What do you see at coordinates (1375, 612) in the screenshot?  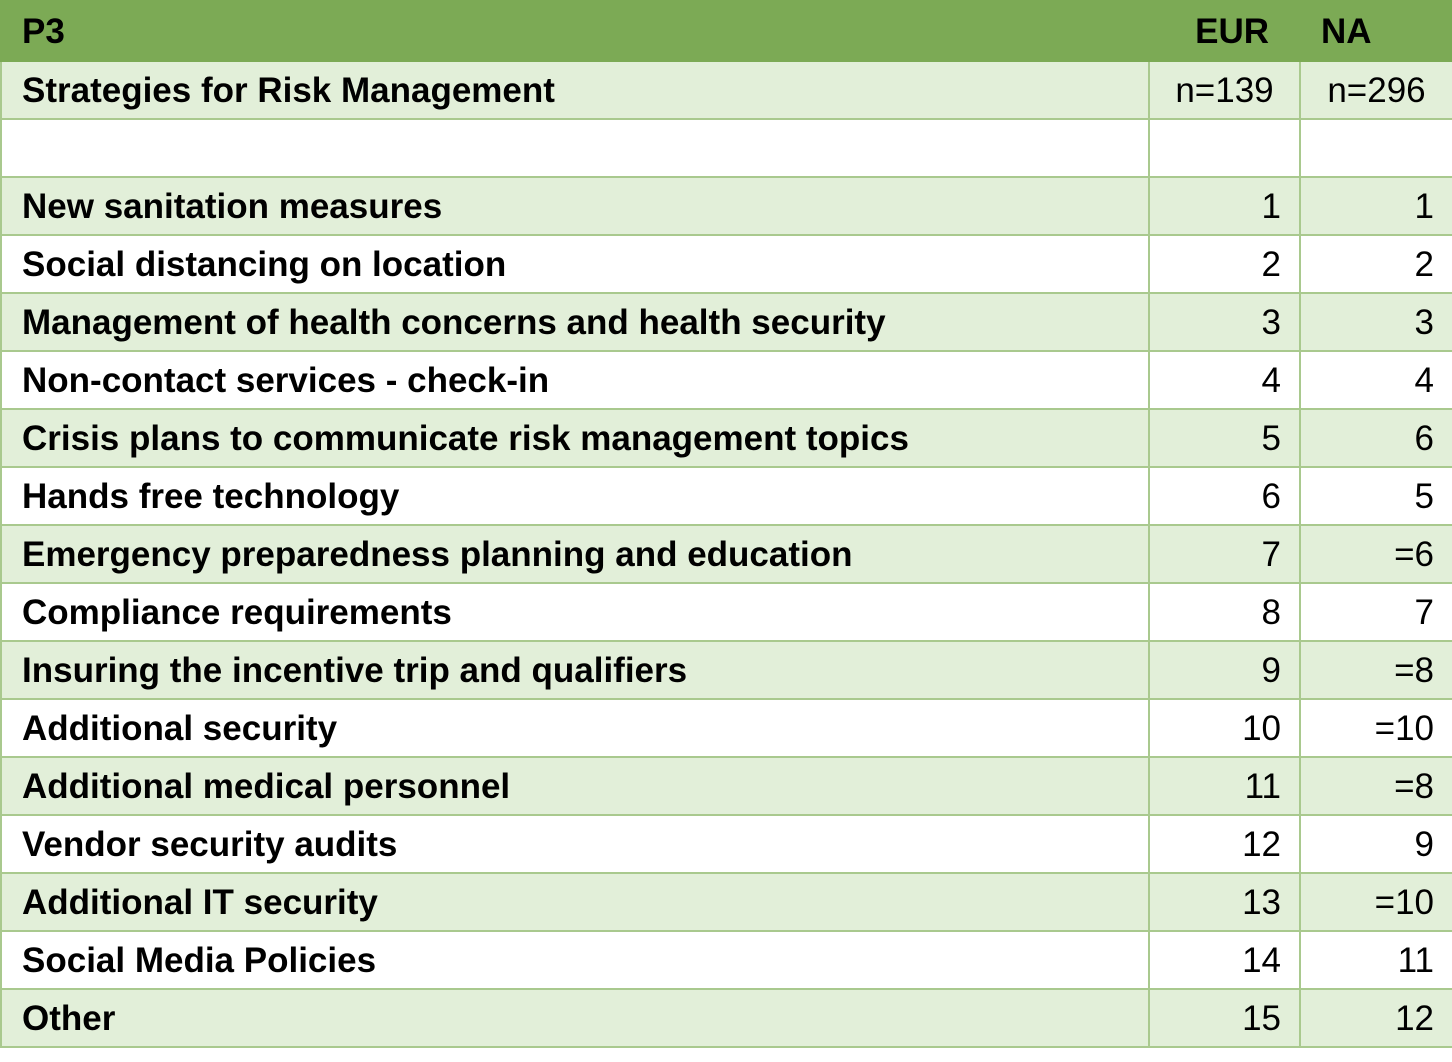 I see `rank-na: 7` at bounding box center [1375, 612].